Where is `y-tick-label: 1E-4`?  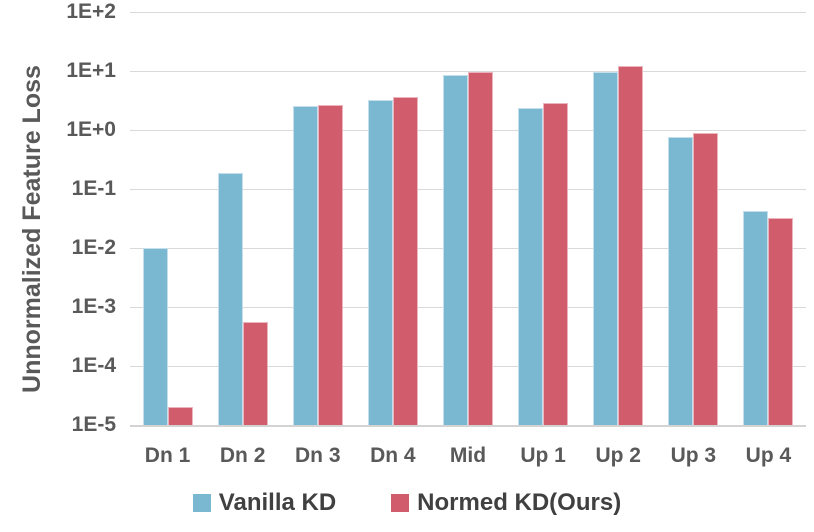
y-tick-label: 1E-4 is located at coordinates (93, 365).